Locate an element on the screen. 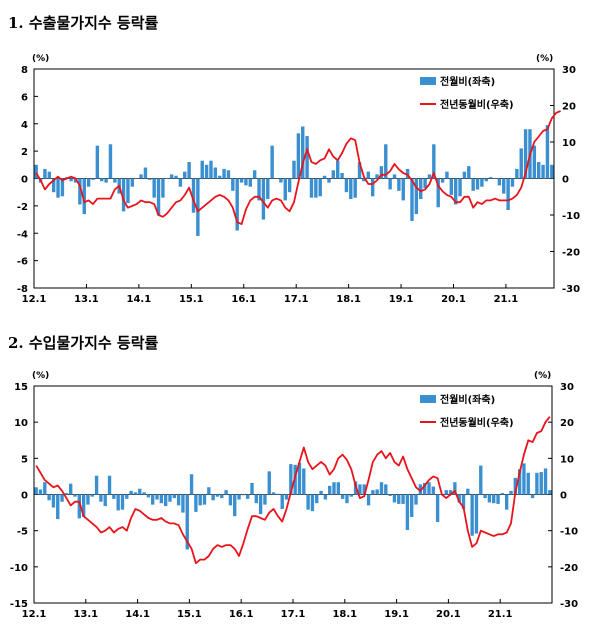 The image size is (595, 640). left-axis-tick-label: -2 is located at coordinates (22, 207).